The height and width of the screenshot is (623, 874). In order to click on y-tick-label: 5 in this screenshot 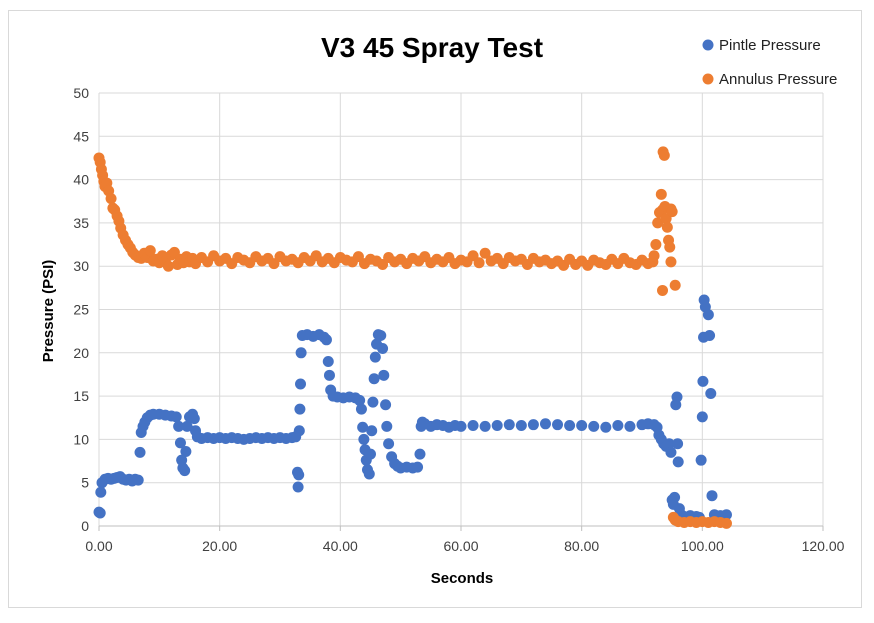, I will do `click(85, 483)`.